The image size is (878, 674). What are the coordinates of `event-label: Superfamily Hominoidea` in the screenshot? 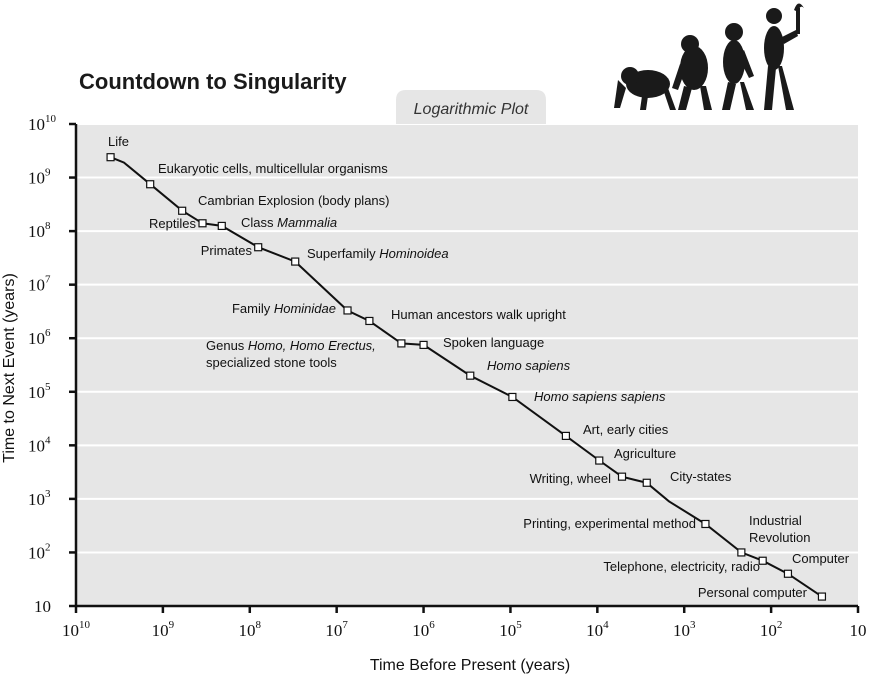 It's located at (378, 253).